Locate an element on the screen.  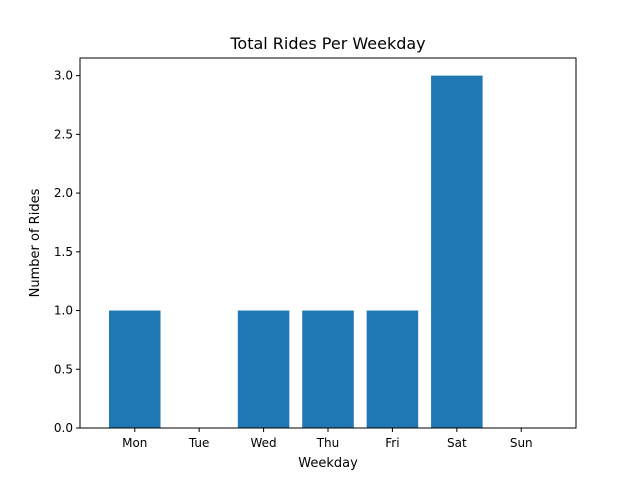
x-tick-label-mon: Mon is located at coordinates (134, 443).